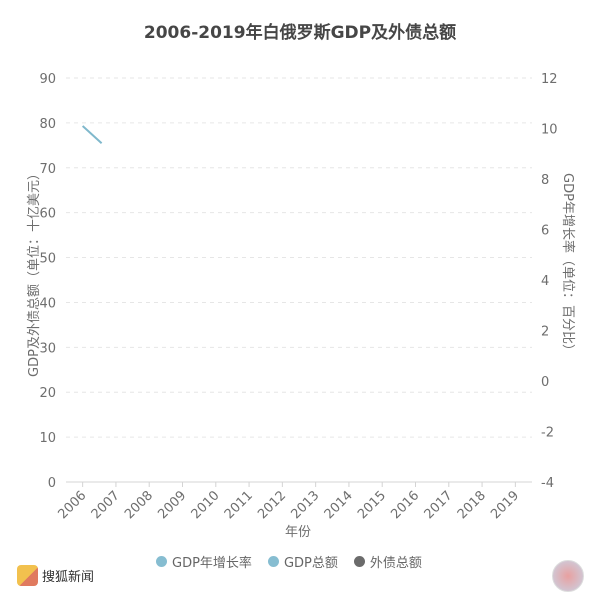  Describe the element at coordinates (405, 505) in the screenshot. I see `x-tick-label: 2016` at that location.